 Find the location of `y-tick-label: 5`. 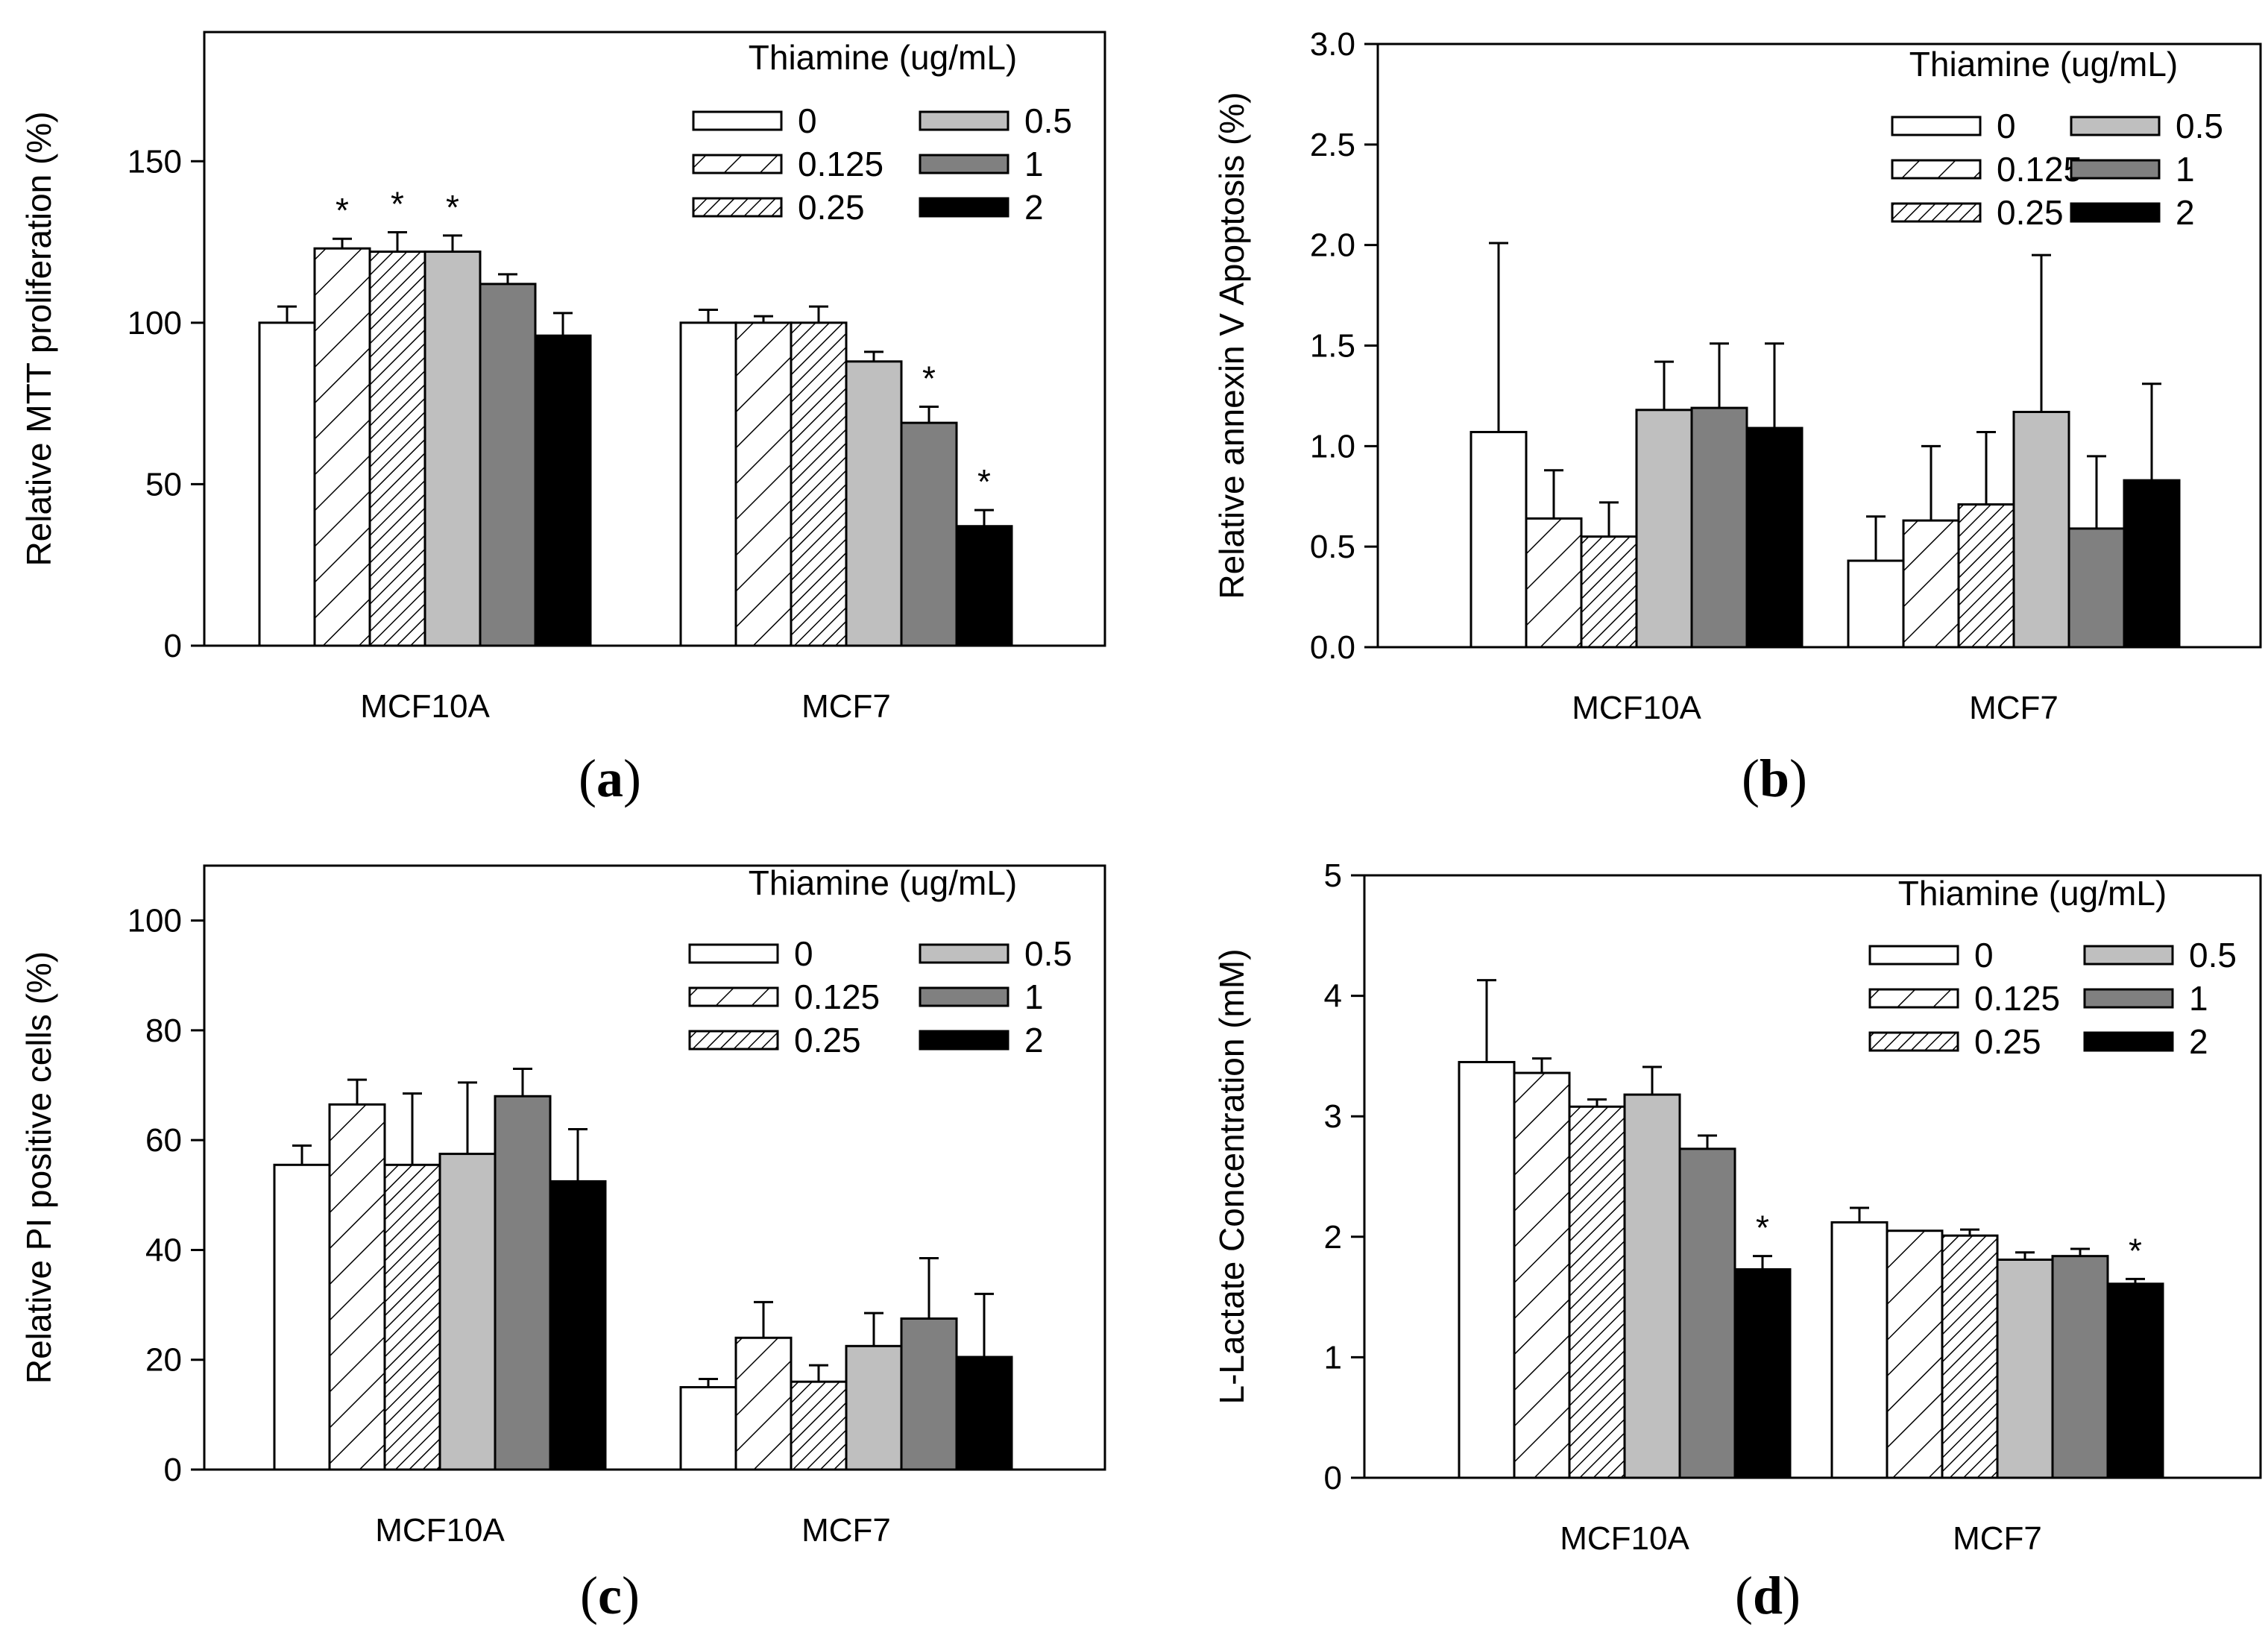

y-tick-label: 5 is located at coordinates (1333, 875).